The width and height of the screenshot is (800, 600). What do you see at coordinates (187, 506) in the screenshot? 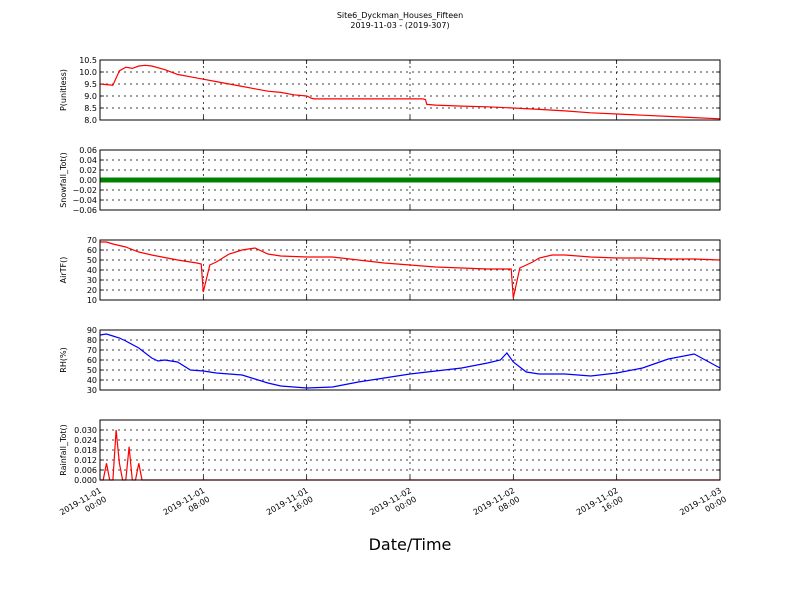
I see `x-tick-label: 2019-11-0108:00` at bounding box center [187, 506].